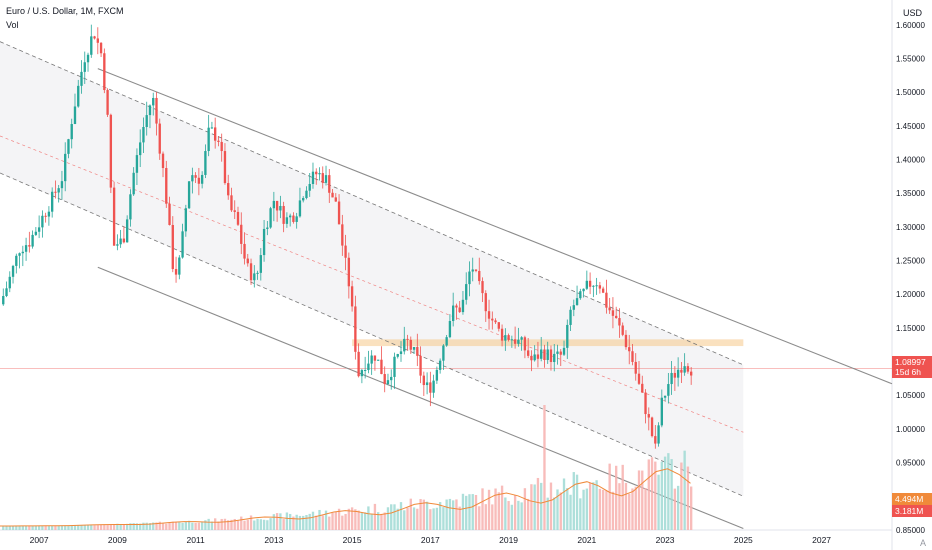 The height and width of the screenshot is (550, 932). I want to click on x-tick-label: 2019, so click(508, 540).